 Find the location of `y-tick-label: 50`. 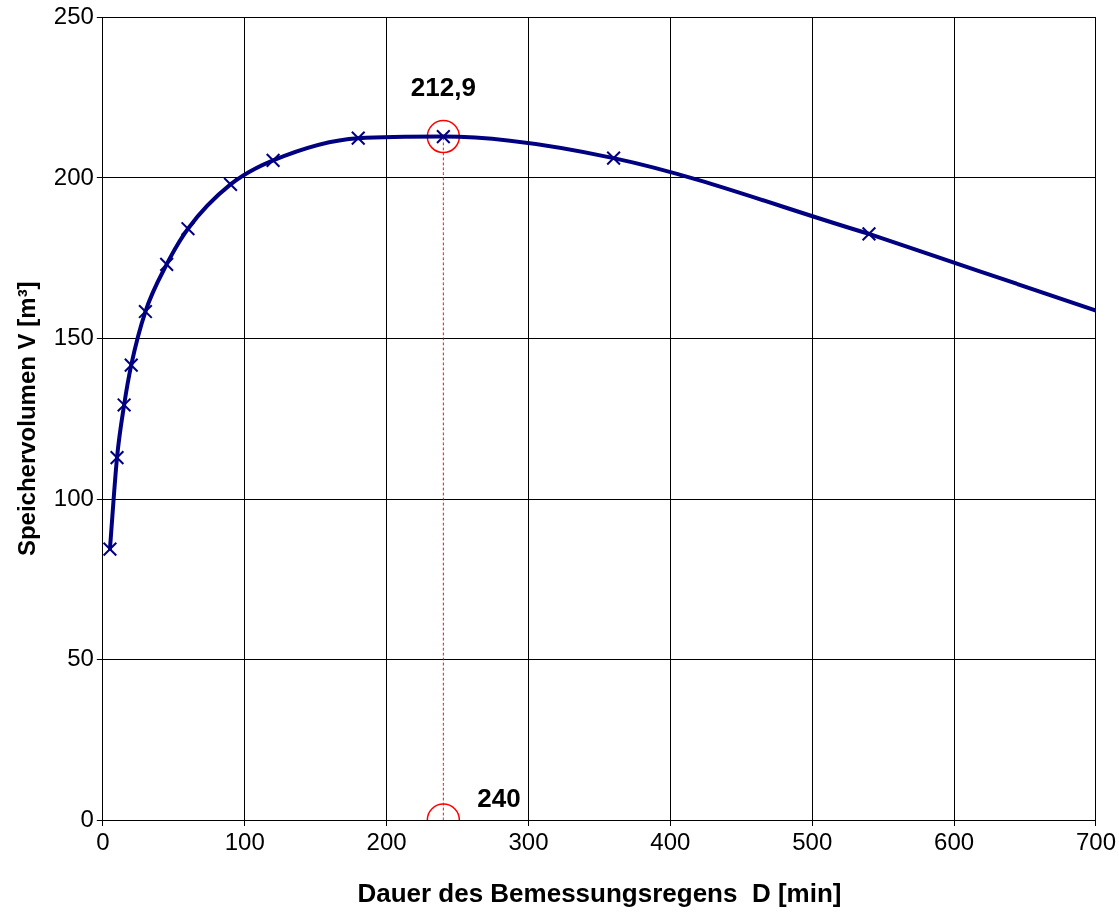

y-tick-label: 50 is located at coordinates (80, 658).